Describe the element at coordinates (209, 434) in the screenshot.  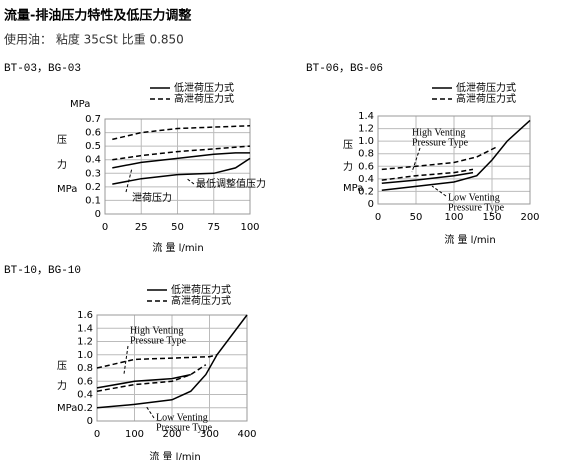
I see `x-tick-label: 300` at that location.